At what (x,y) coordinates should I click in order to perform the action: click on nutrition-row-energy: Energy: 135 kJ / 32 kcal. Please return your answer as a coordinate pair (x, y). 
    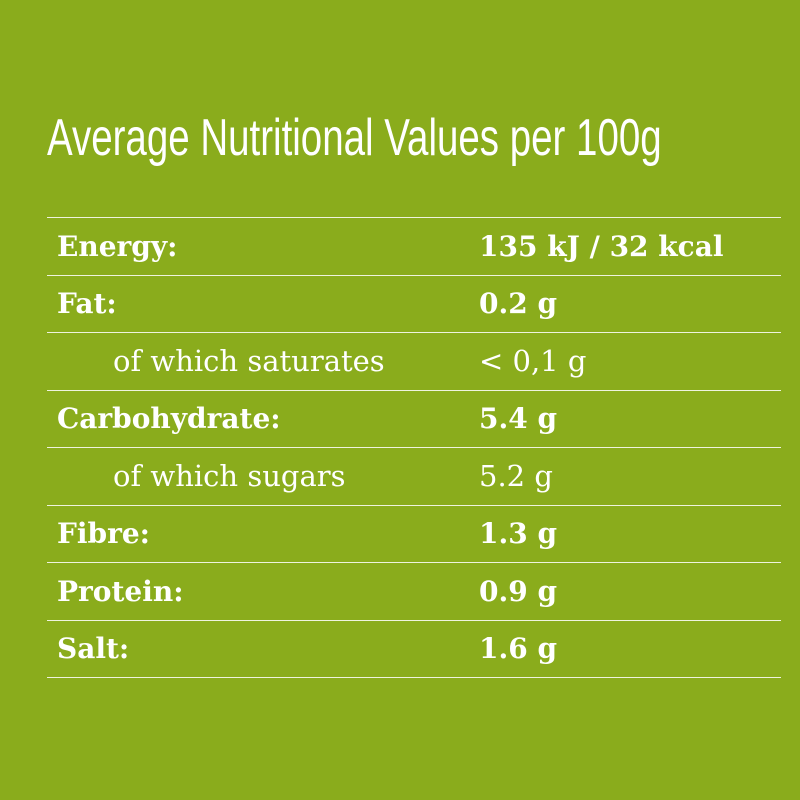
    Looking at the image, I should click on (414, 247).